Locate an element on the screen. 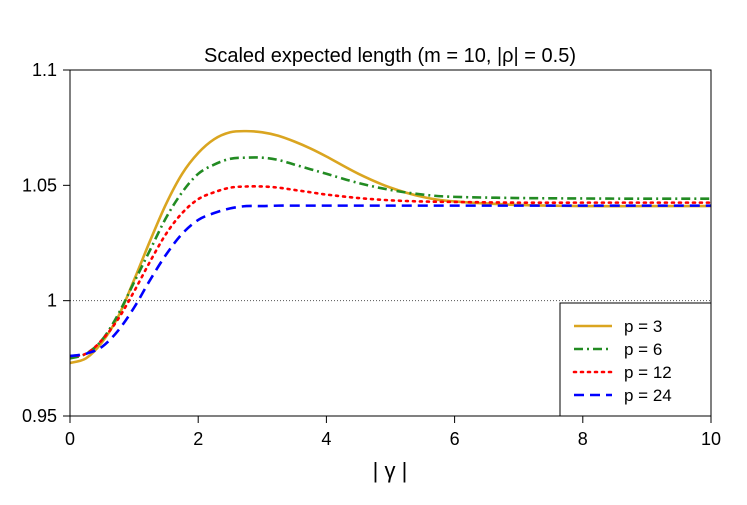 This screenshot has width=747, height=505. x-tick-label: 10 is located at coordinates (711, 439).